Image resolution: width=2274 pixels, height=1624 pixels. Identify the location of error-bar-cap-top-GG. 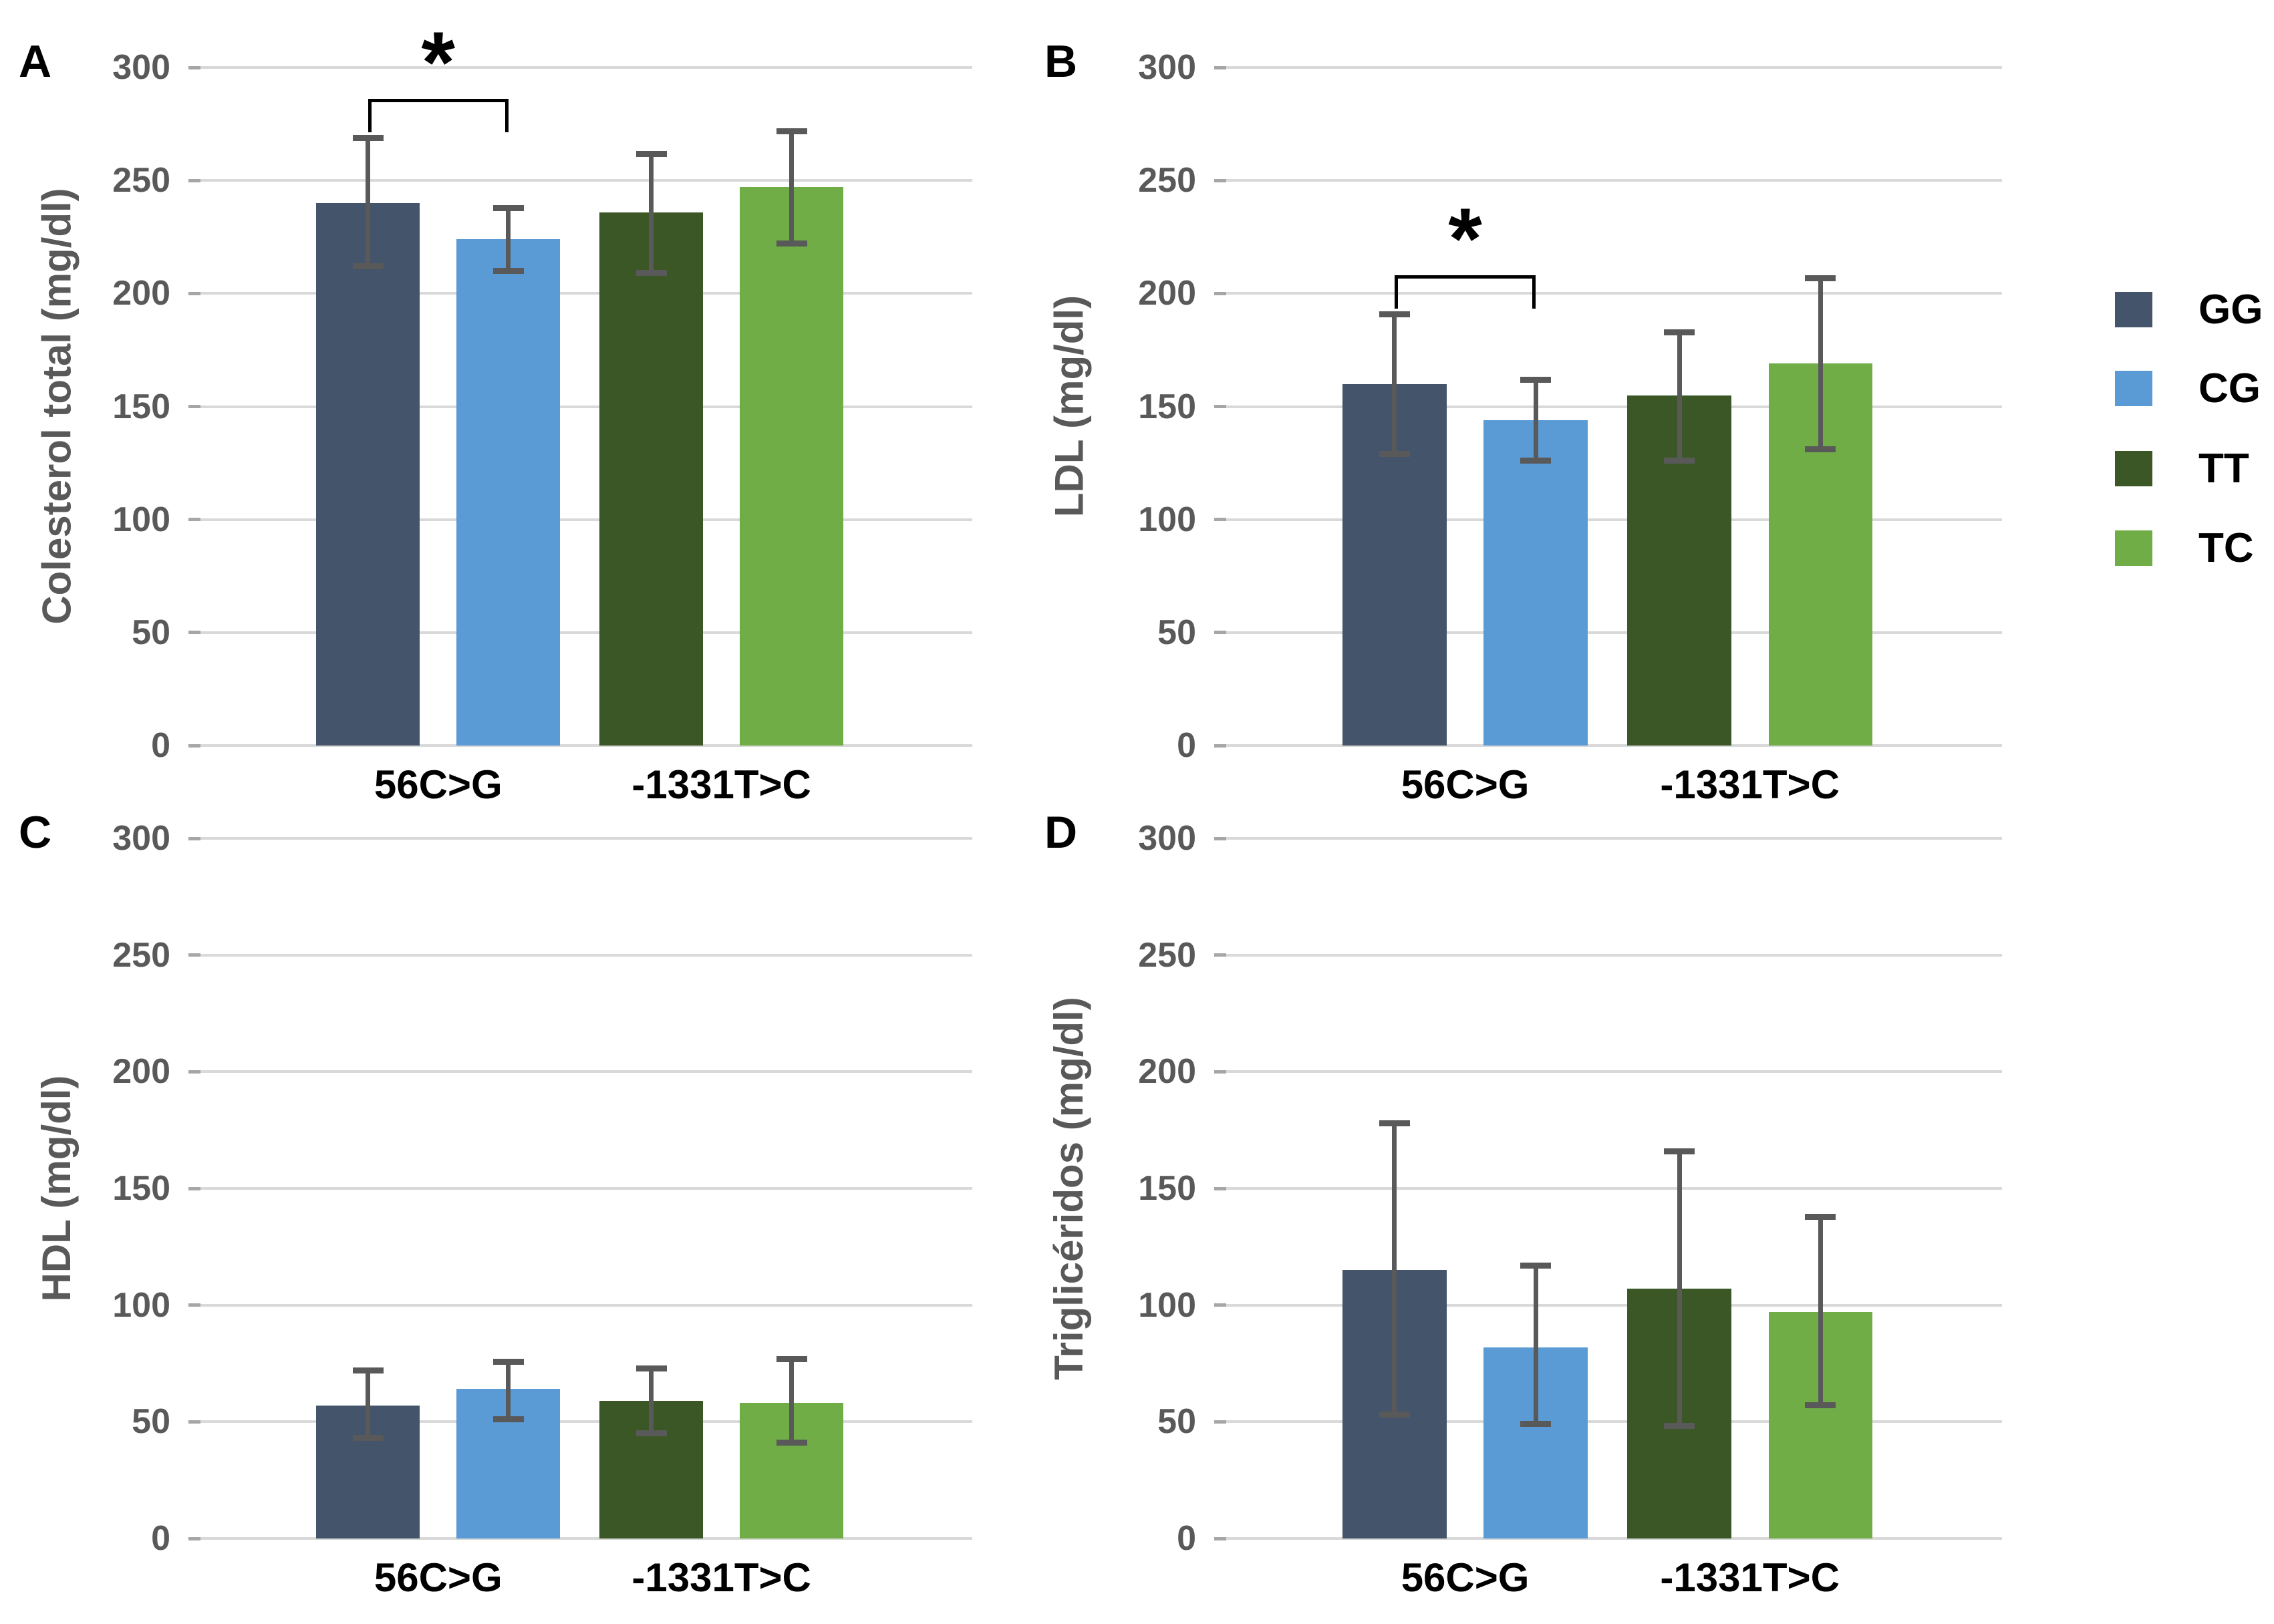
(368, 137).